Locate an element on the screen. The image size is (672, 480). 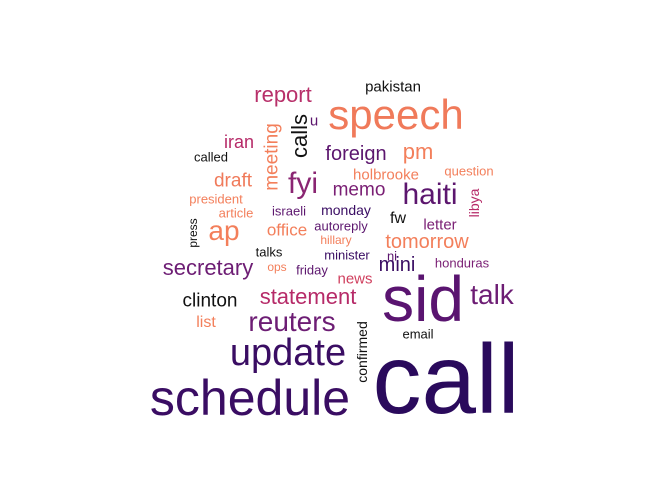
word-call: call is located at coordinates (446, 379).